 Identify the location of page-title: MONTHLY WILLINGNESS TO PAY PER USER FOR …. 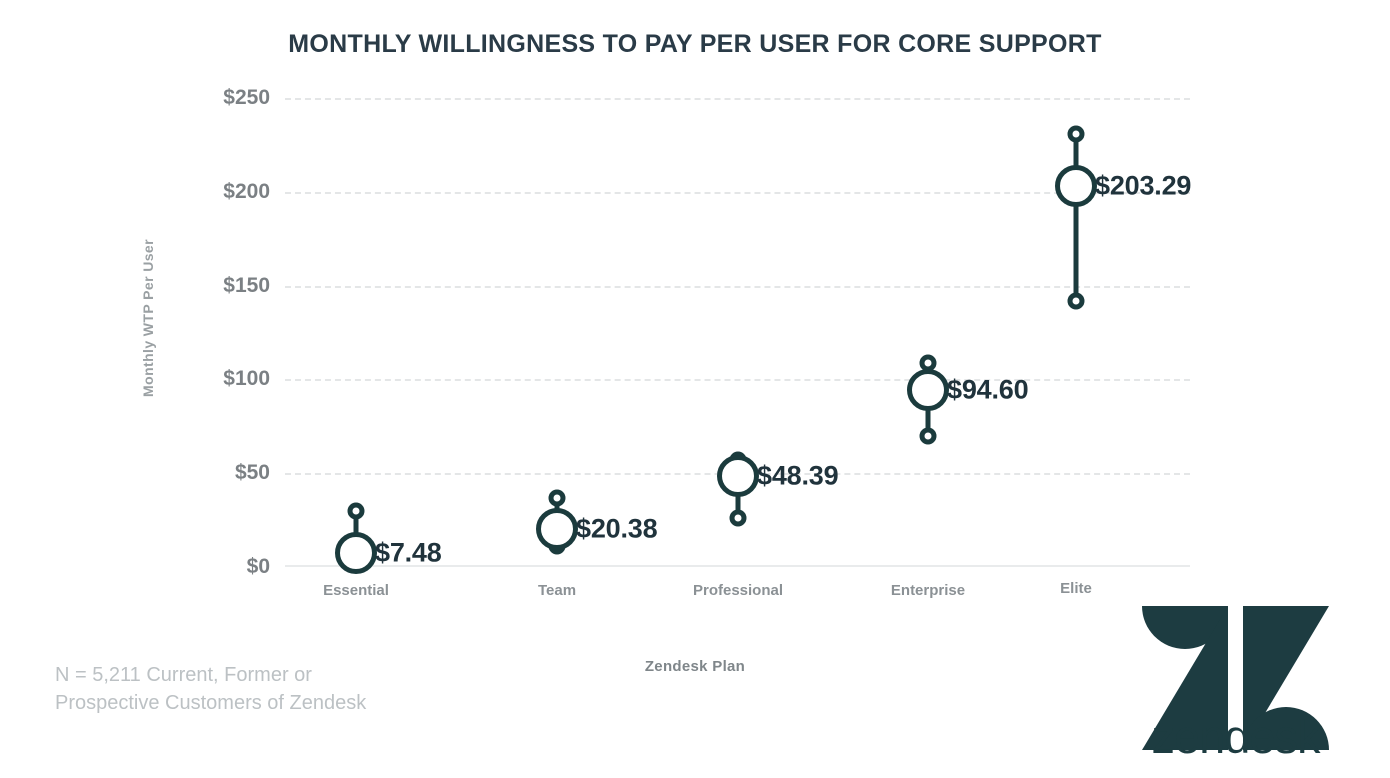
(695, 44).